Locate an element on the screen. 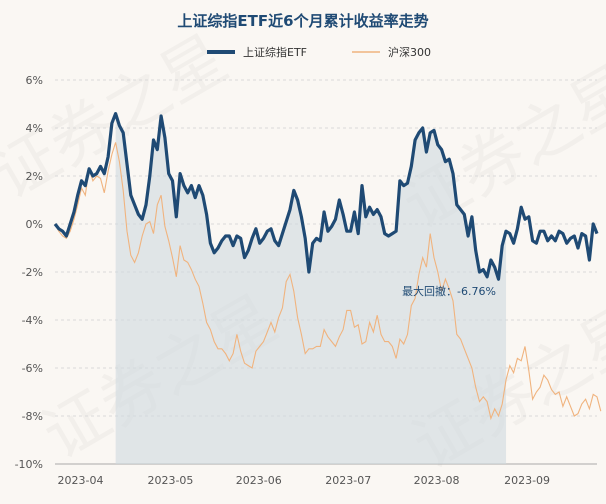  y-tick-label: -6% is located at coordinates (32, 368).